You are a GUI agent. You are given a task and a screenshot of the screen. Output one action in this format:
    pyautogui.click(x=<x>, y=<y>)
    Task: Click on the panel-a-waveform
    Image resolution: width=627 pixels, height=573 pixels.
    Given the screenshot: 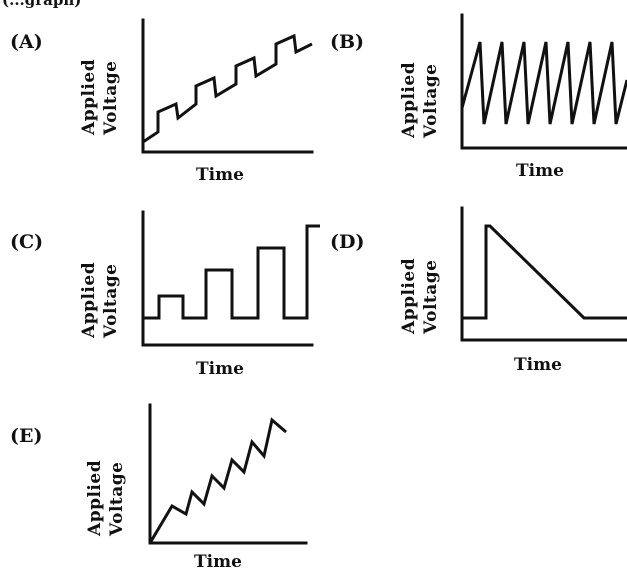 What is the action you would take?
    pyautogui.click(x=227, y=88)
    